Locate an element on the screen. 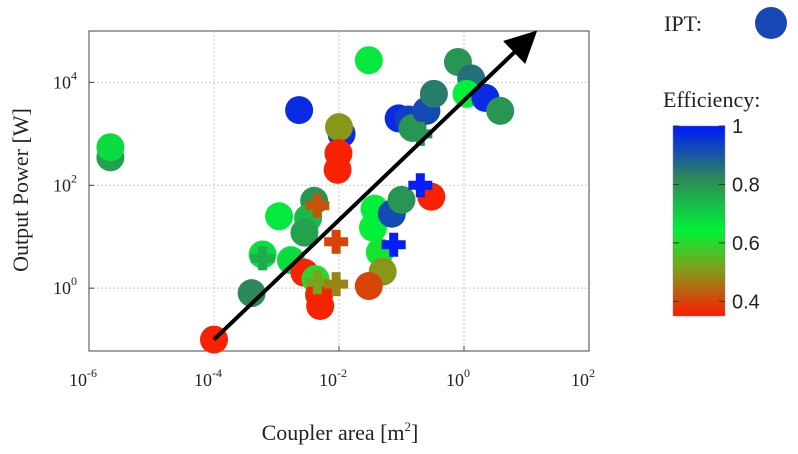 Image resolution: width=798 pixels, height=454 pixels. colorbar-tick-label: 0.8 is located at coordinates (746, 185).